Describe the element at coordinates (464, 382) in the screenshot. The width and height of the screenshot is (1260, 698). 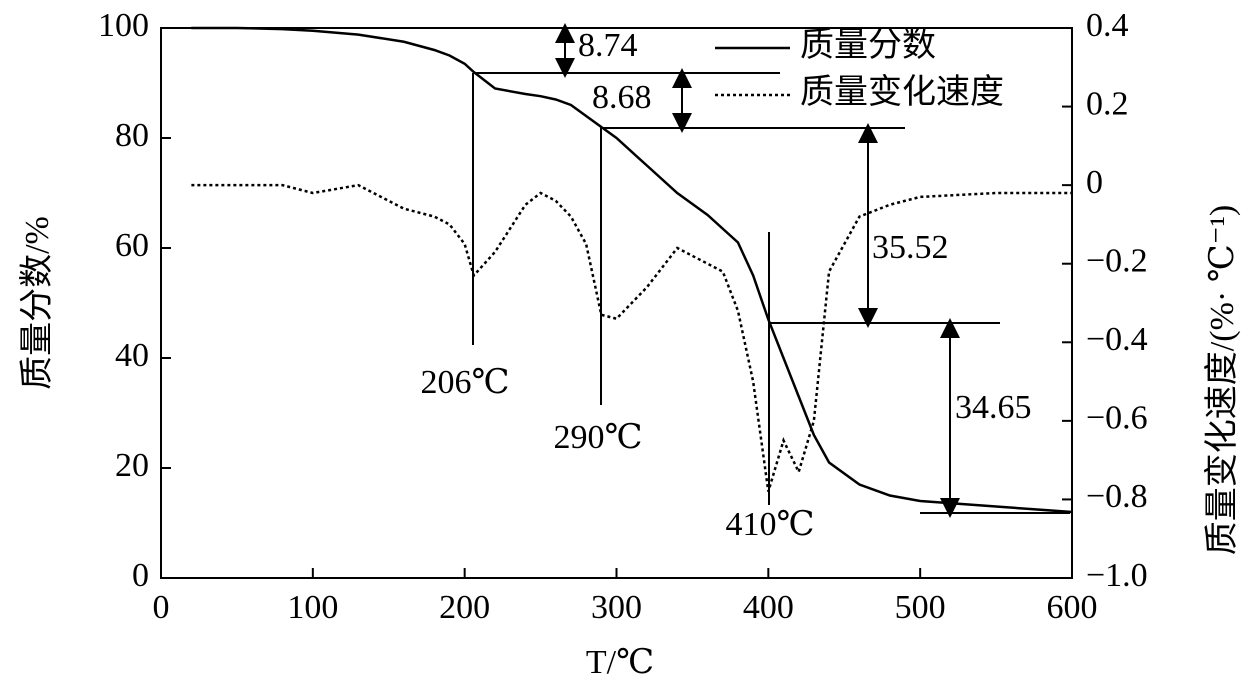
I see `annotation: 206℃` at that location.